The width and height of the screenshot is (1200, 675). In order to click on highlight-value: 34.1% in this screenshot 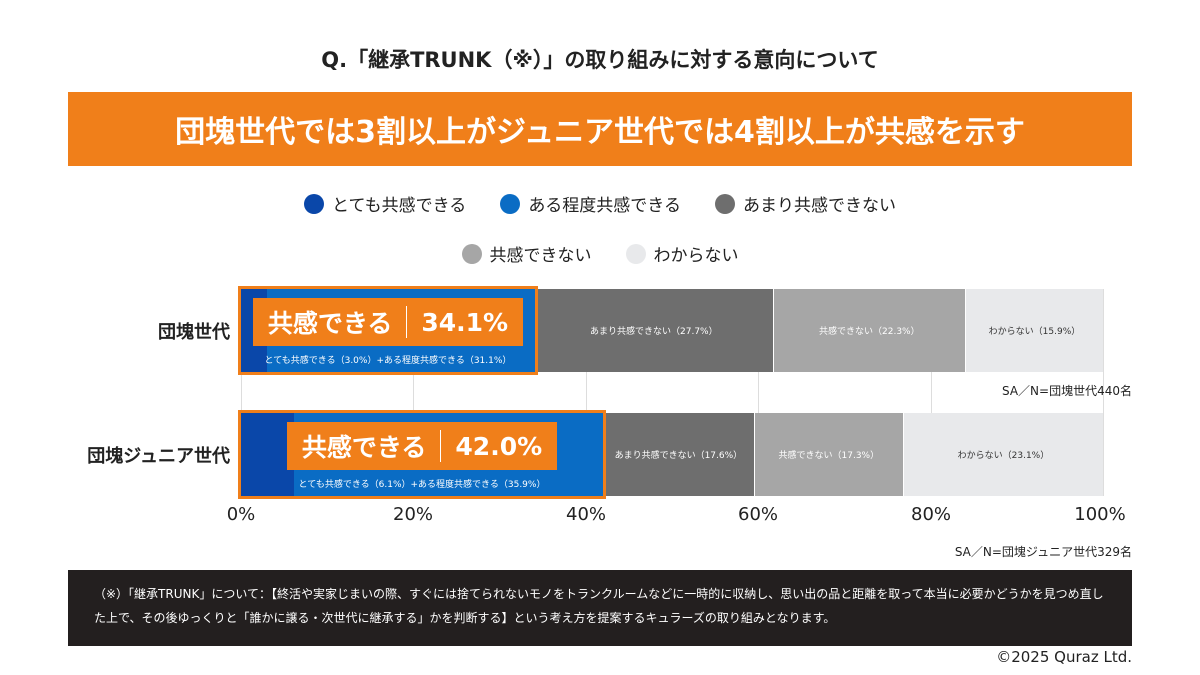, I will do `click(465, 322)`.